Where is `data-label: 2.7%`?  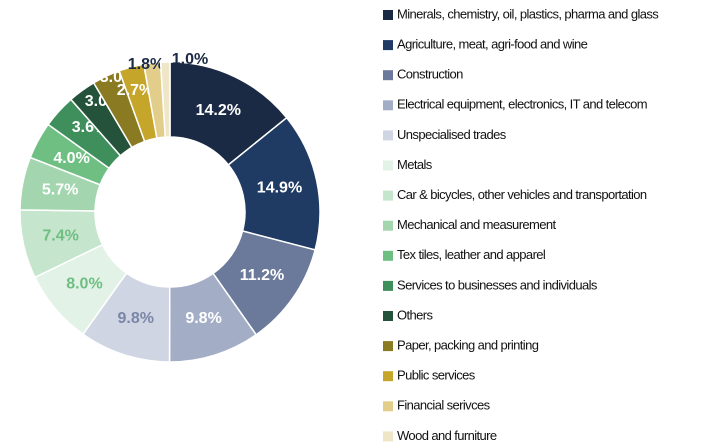 data-label: 2.7% is located at coordinates (135, 90).